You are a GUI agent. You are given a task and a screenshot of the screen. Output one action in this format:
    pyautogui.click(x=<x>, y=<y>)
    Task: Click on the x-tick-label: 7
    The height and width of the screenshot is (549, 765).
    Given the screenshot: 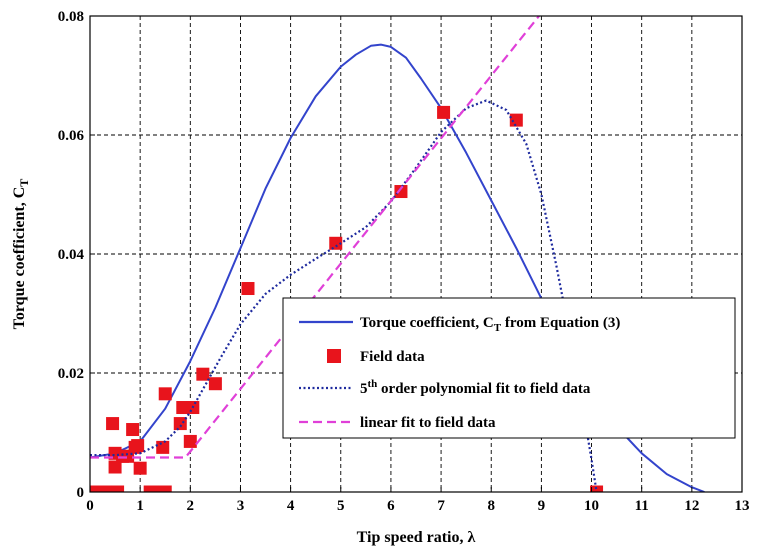 What is the action you would take?
    pyautogui.click(x=441, y=506)
    